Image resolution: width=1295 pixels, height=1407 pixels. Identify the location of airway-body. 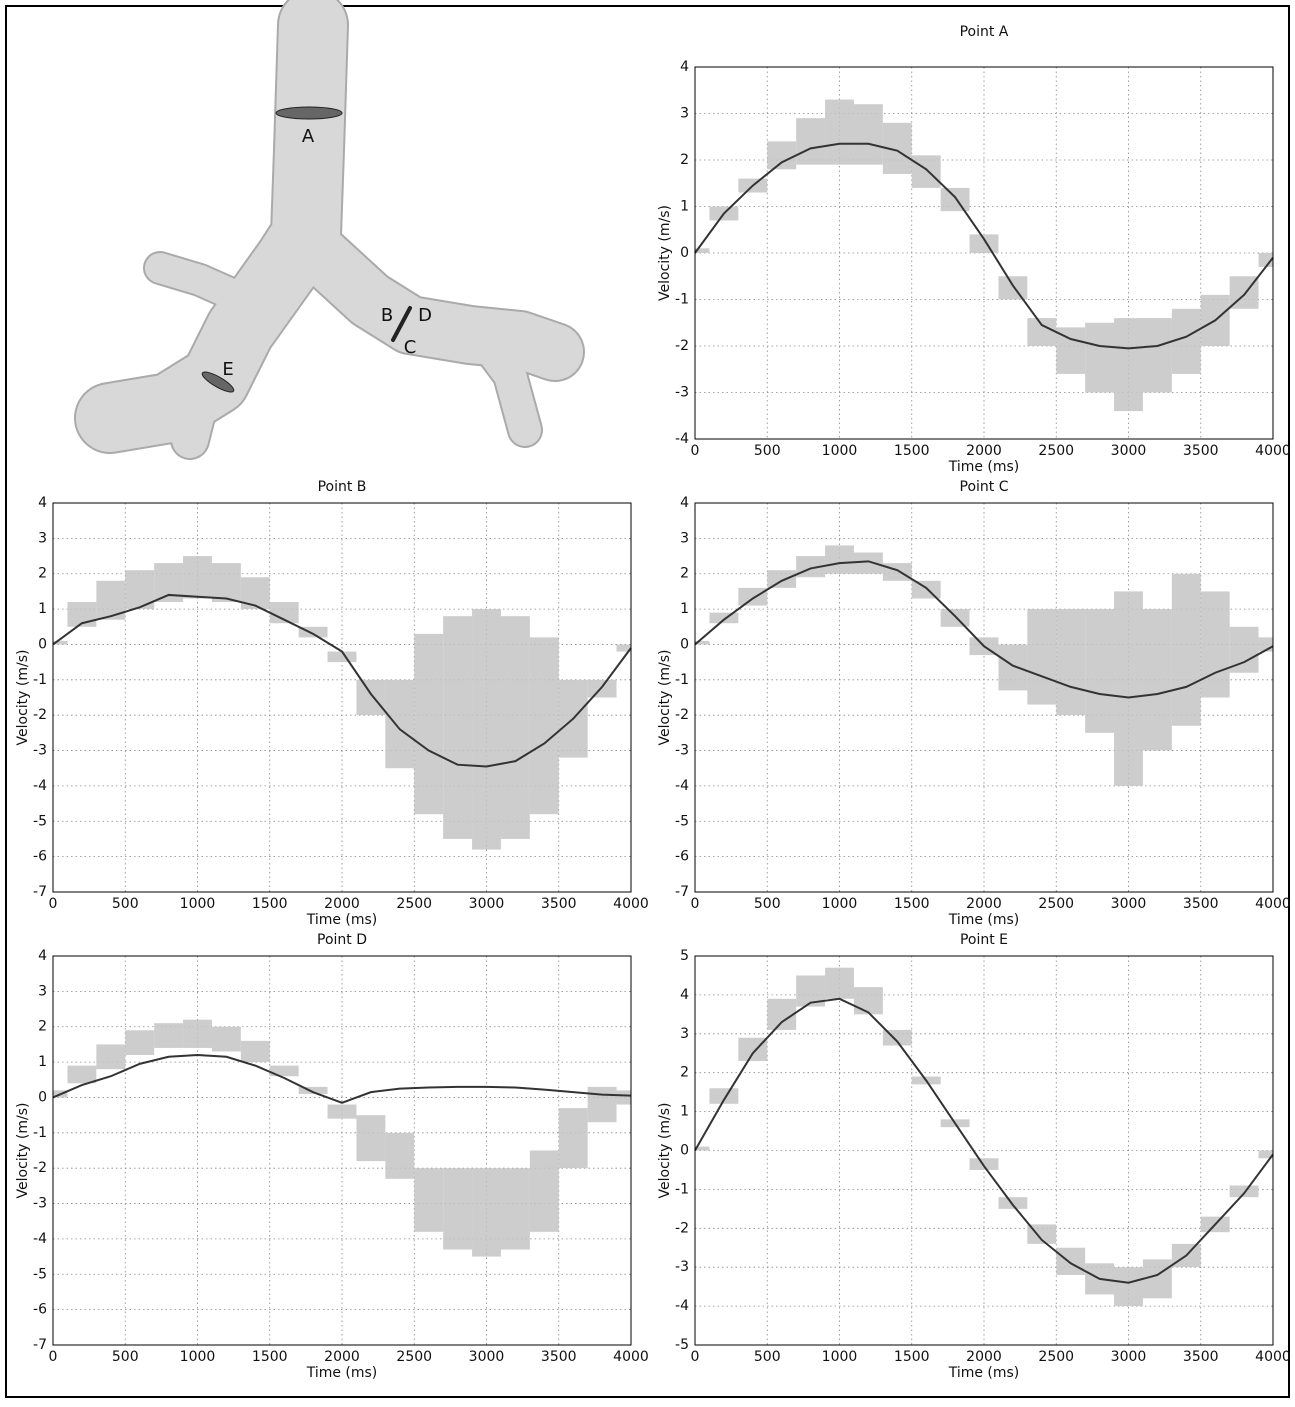
(329, 229).